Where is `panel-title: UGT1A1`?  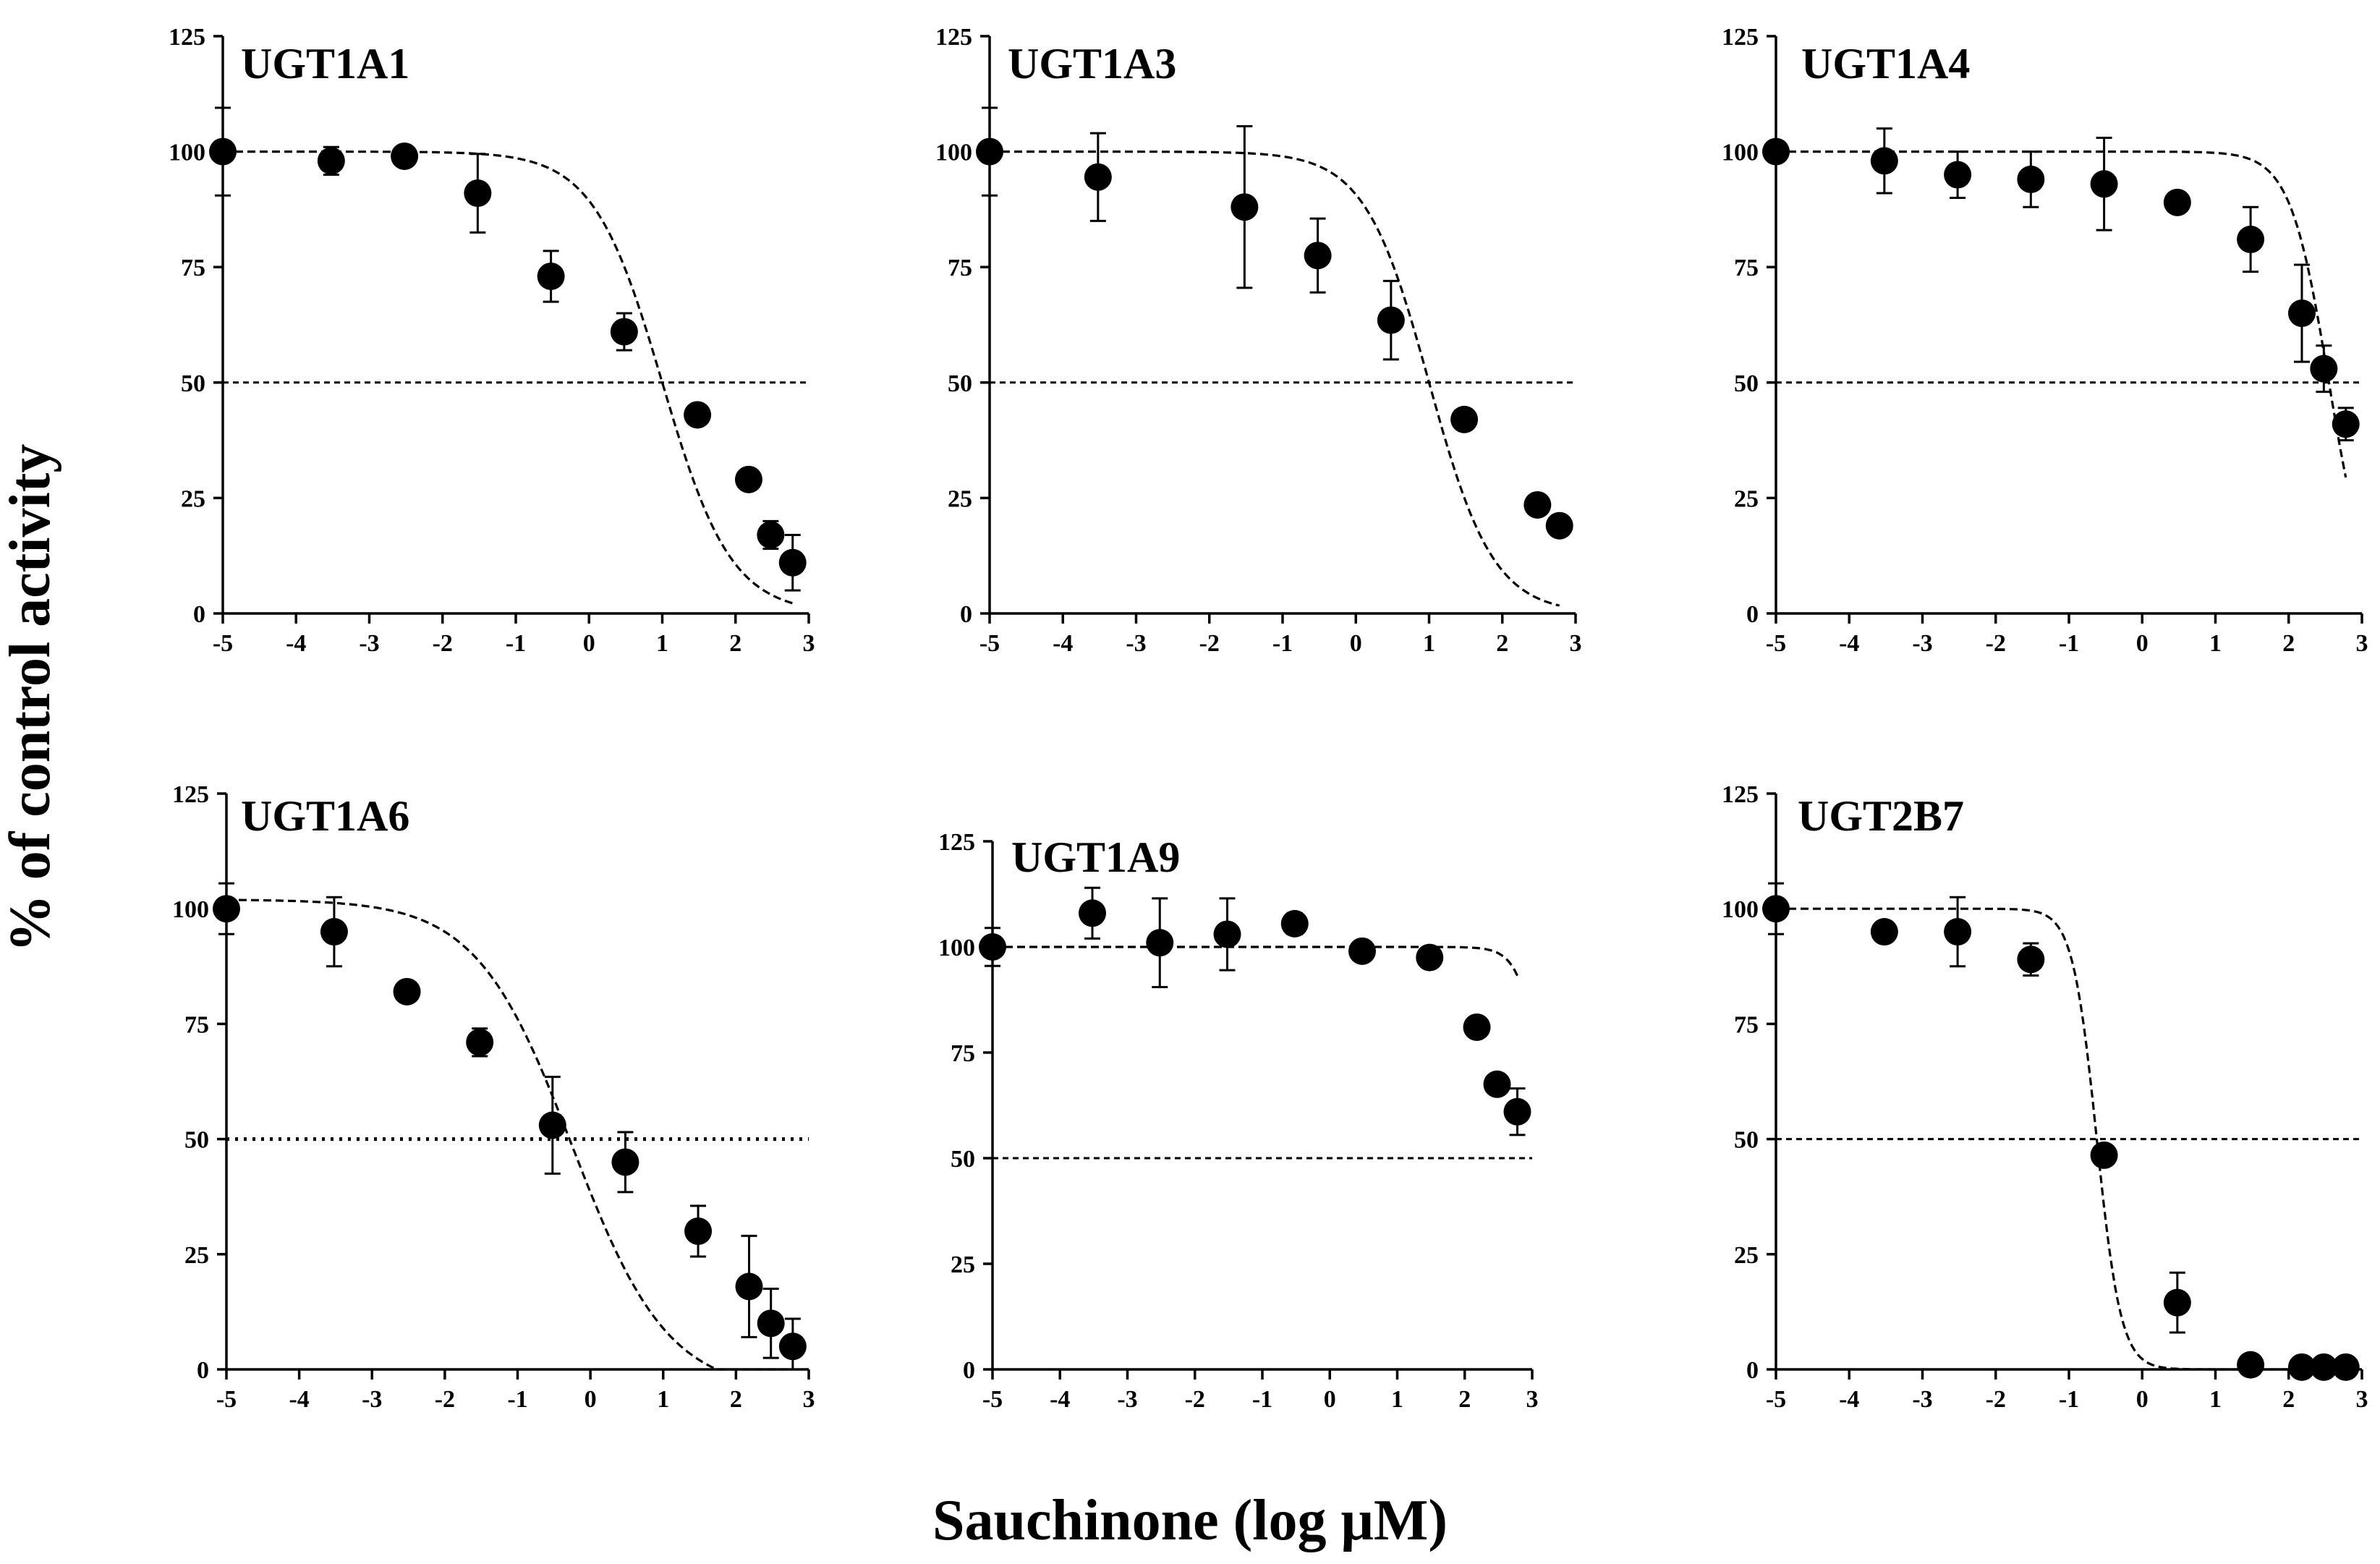
panel-title: UGT1A1 is located at coordinates (325, 64).